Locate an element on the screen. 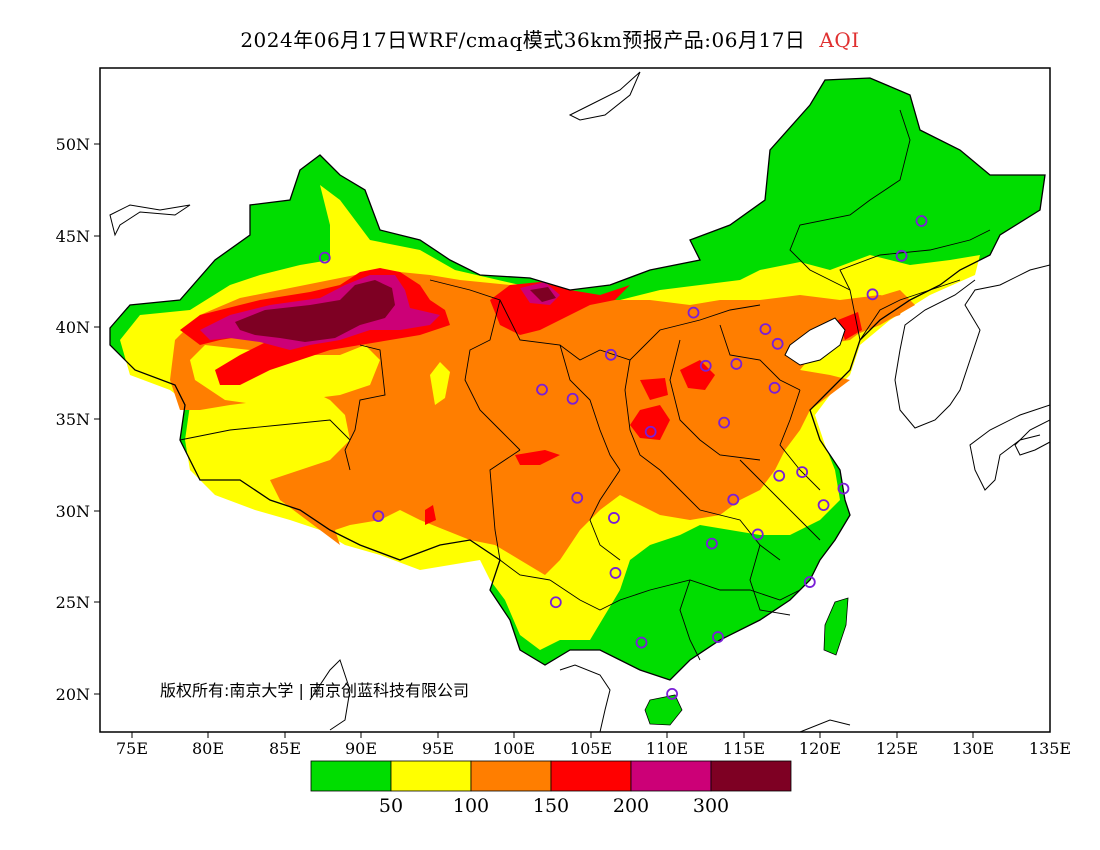  legend-label: 50 is located at coordinates (391, 806).